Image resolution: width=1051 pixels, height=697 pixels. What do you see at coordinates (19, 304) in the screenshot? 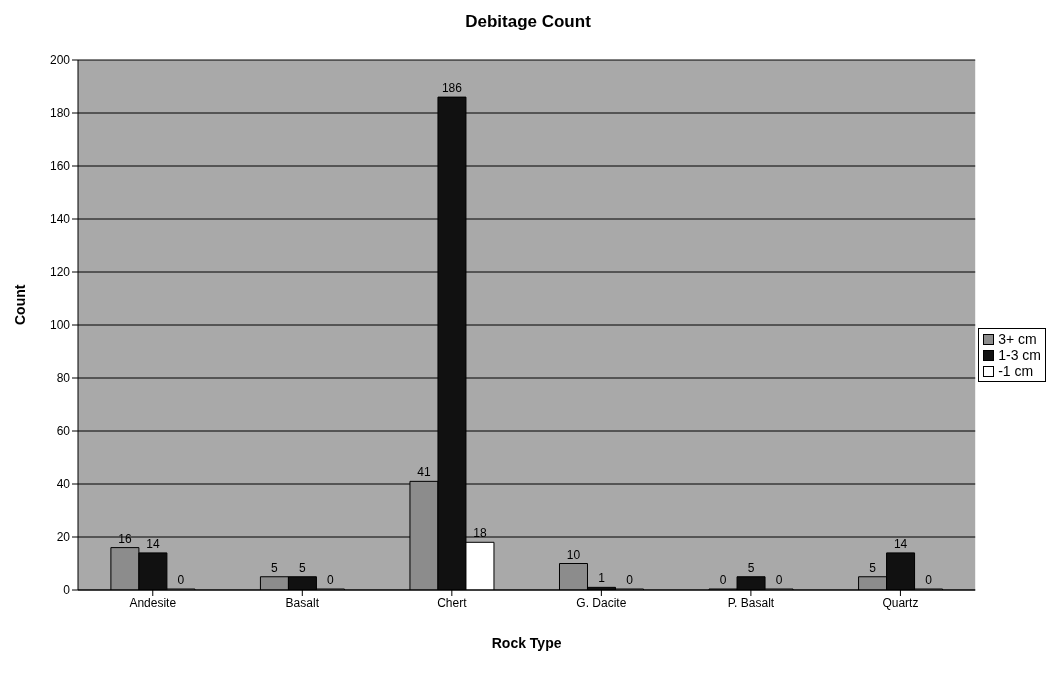
I see `y-axis-title: Count` at bounding box center [19, 304].